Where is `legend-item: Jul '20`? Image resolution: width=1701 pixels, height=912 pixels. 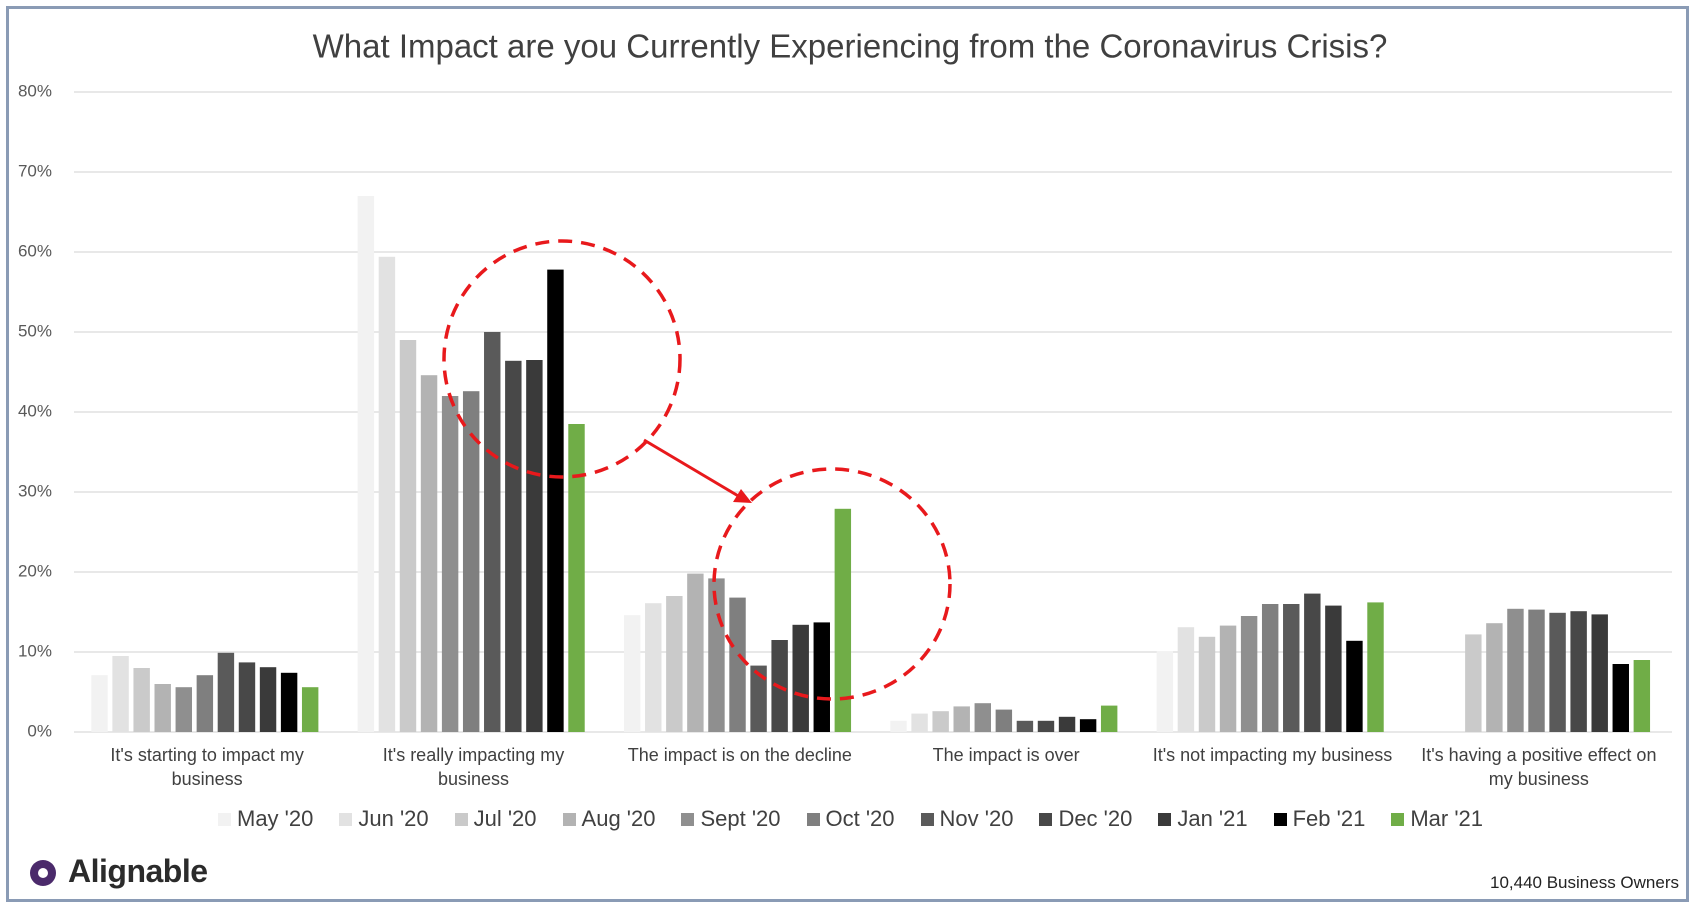 legend-item: Jul '20 is located at coordinates (495, 819).